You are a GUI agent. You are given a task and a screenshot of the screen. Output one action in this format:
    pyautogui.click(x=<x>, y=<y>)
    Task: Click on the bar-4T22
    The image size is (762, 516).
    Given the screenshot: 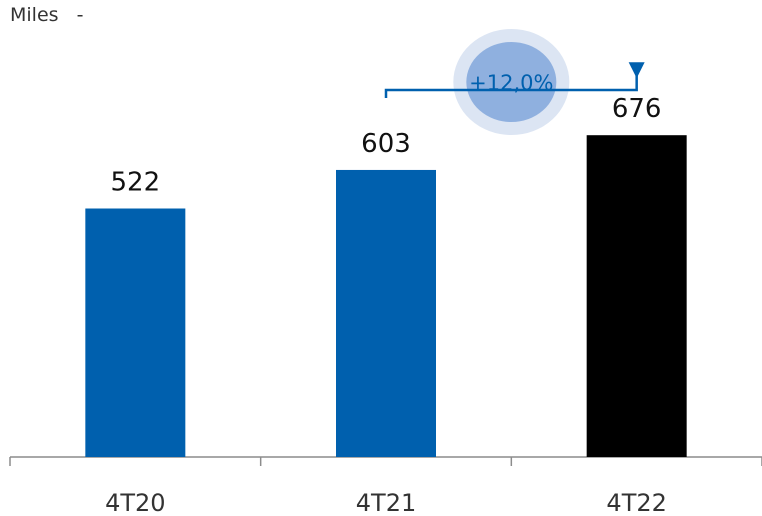 What is the action you would take?
    pyautogui.click(x=636, y=296)
    